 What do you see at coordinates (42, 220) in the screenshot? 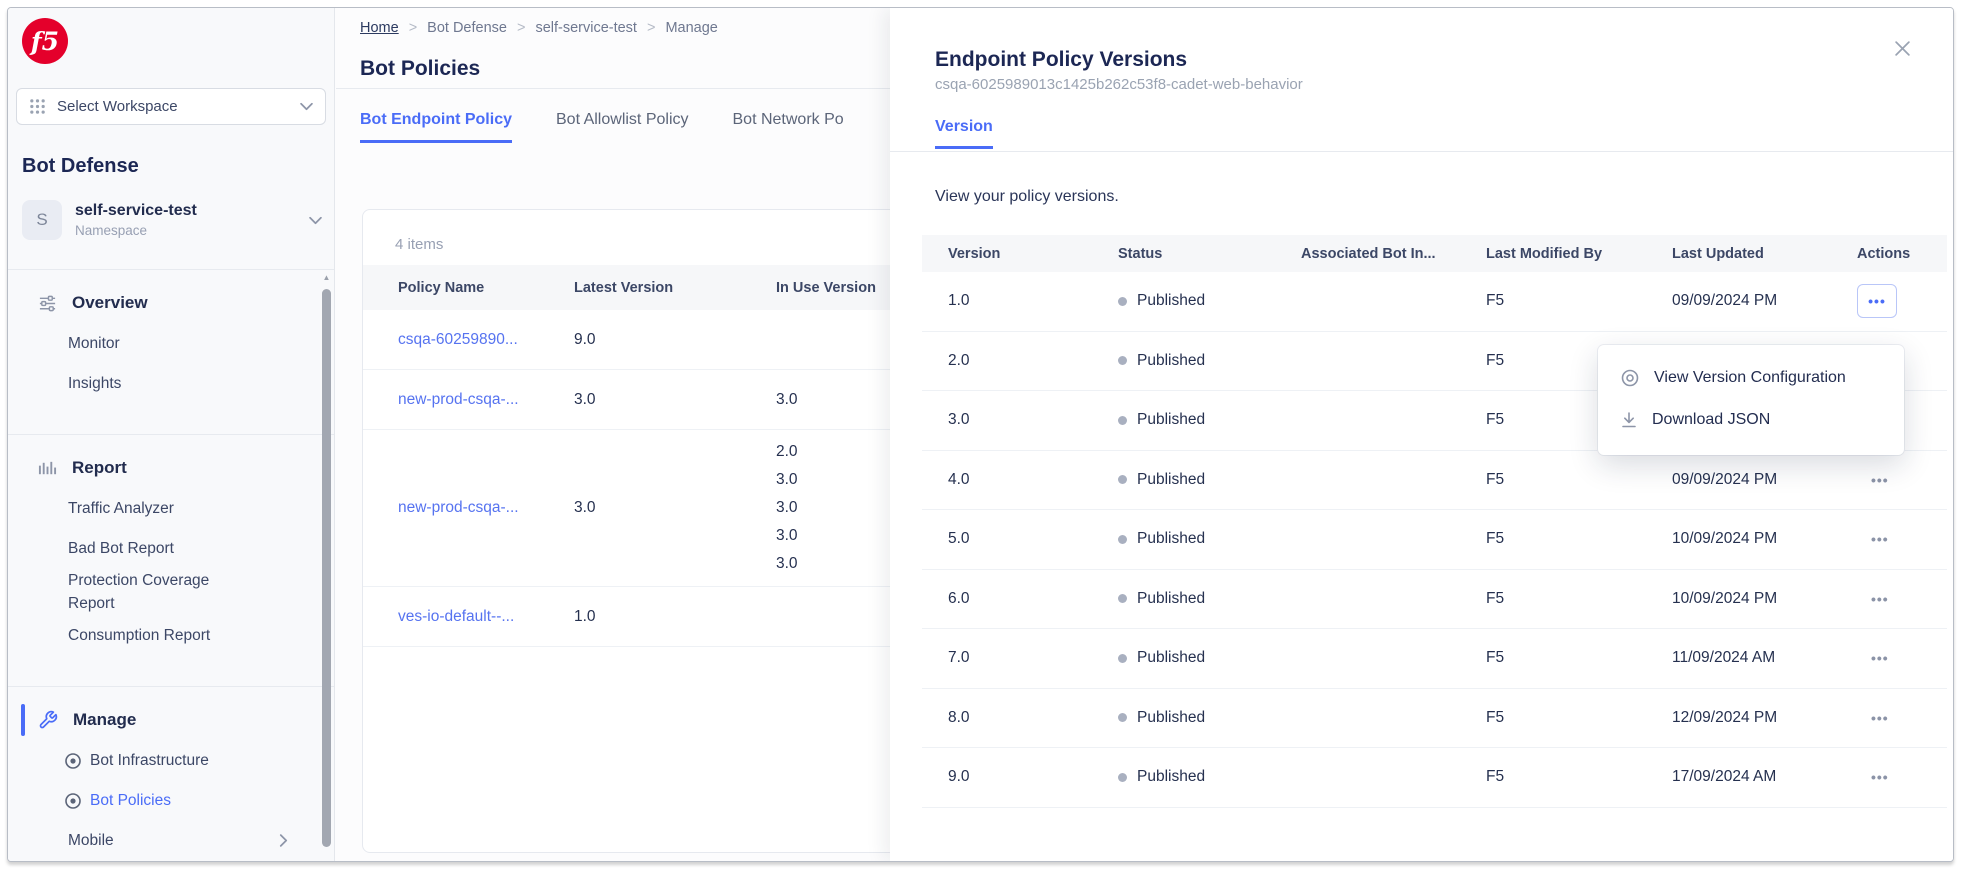
I see `namespace-avatar: S` at bounding box center [42, 220].